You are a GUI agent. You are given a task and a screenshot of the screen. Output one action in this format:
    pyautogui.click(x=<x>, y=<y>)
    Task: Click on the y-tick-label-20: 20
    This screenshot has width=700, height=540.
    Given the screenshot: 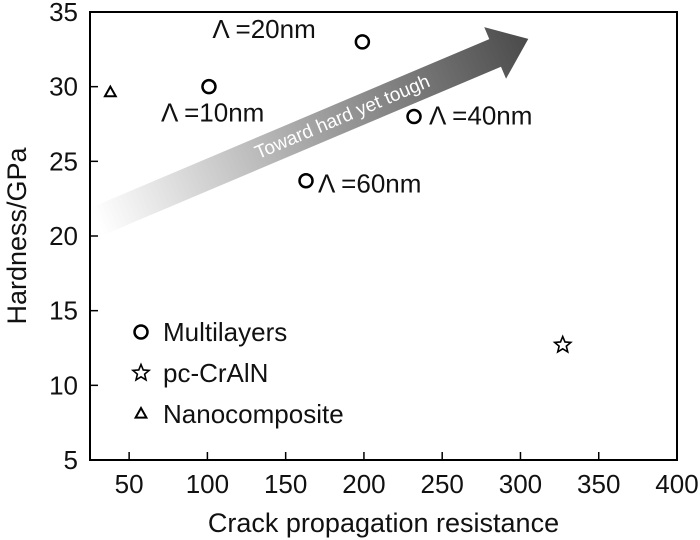 What is the action you would take?
    pyautogui.click(x=63, y=236)
    